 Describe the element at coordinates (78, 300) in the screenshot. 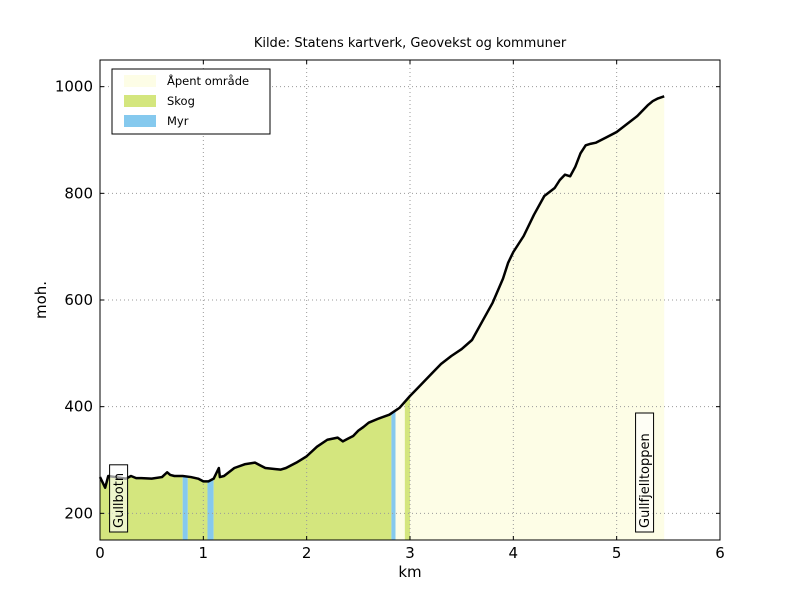

I see `y-tick-label: 600` at that location.